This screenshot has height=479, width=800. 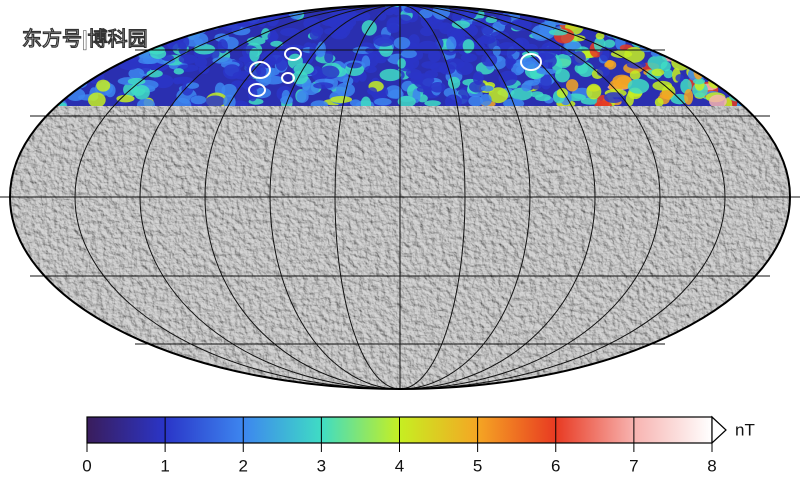 I want to click on colorbar-tick-label: 0, so click(x=86, y=465).